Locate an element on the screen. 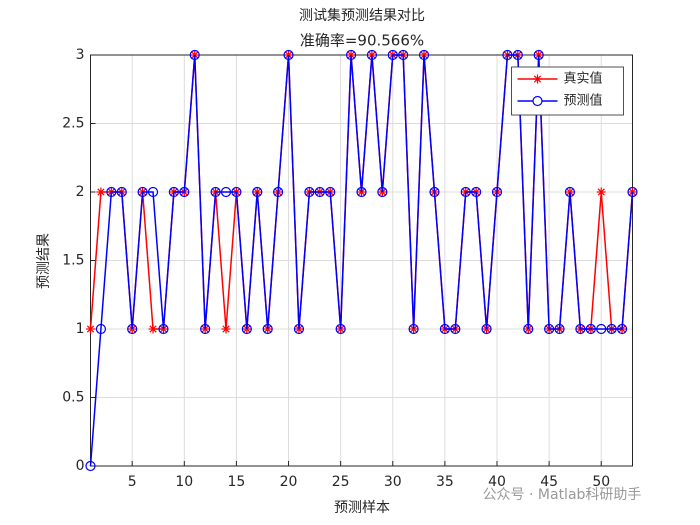 The image size is (700, 525). y-tick-label: 1.5 is located at coordinates (73, 261).